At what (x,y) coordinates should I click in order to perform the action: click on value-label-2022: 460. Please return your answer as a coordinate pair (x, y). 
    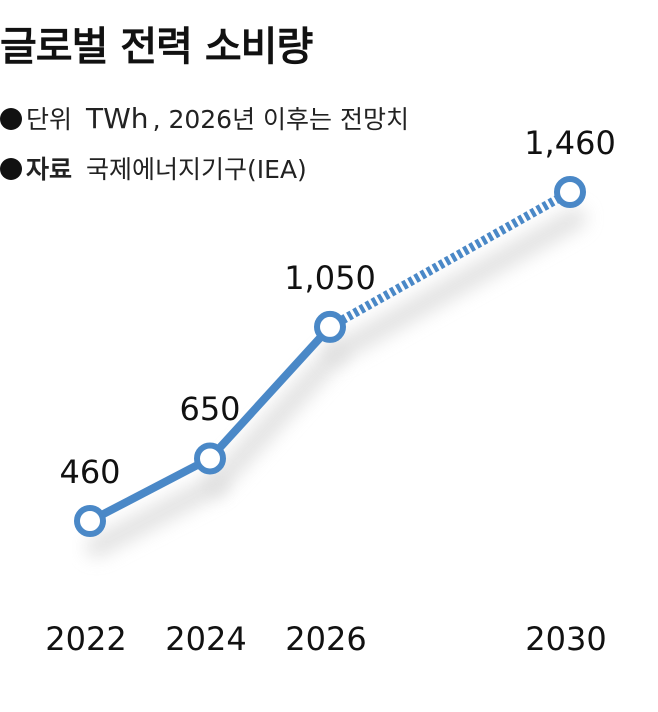
    Looking at the image, I should click on (90, 472).